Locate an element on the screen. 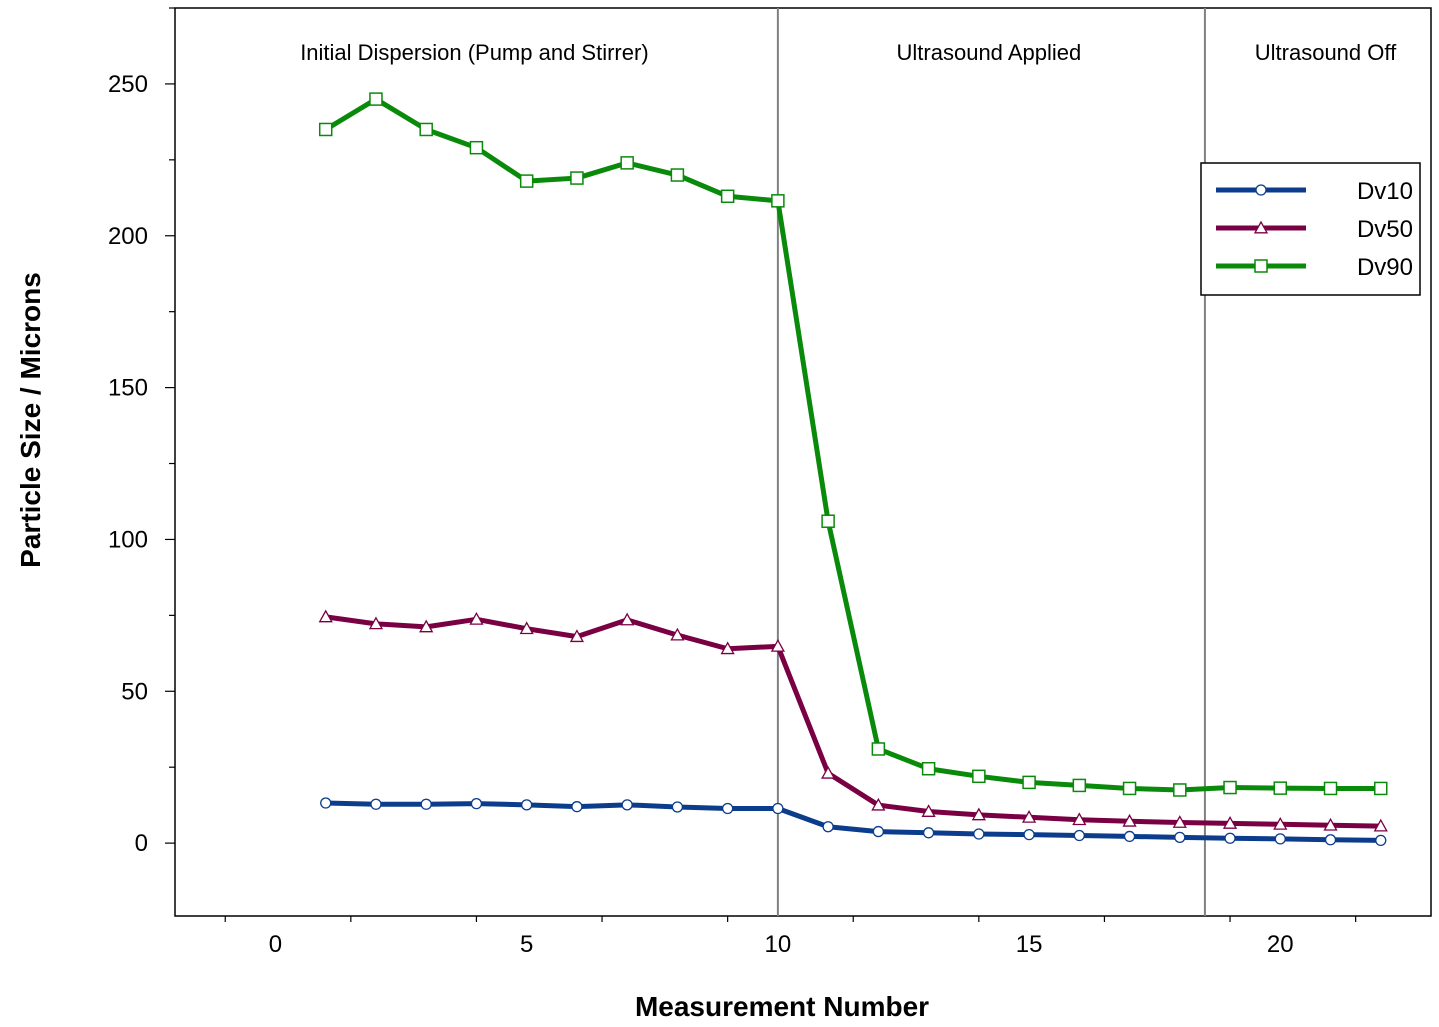 This screenshot has width=1439, height=1027. x-tick-label: 20 is located at coordinates (1280, 944).